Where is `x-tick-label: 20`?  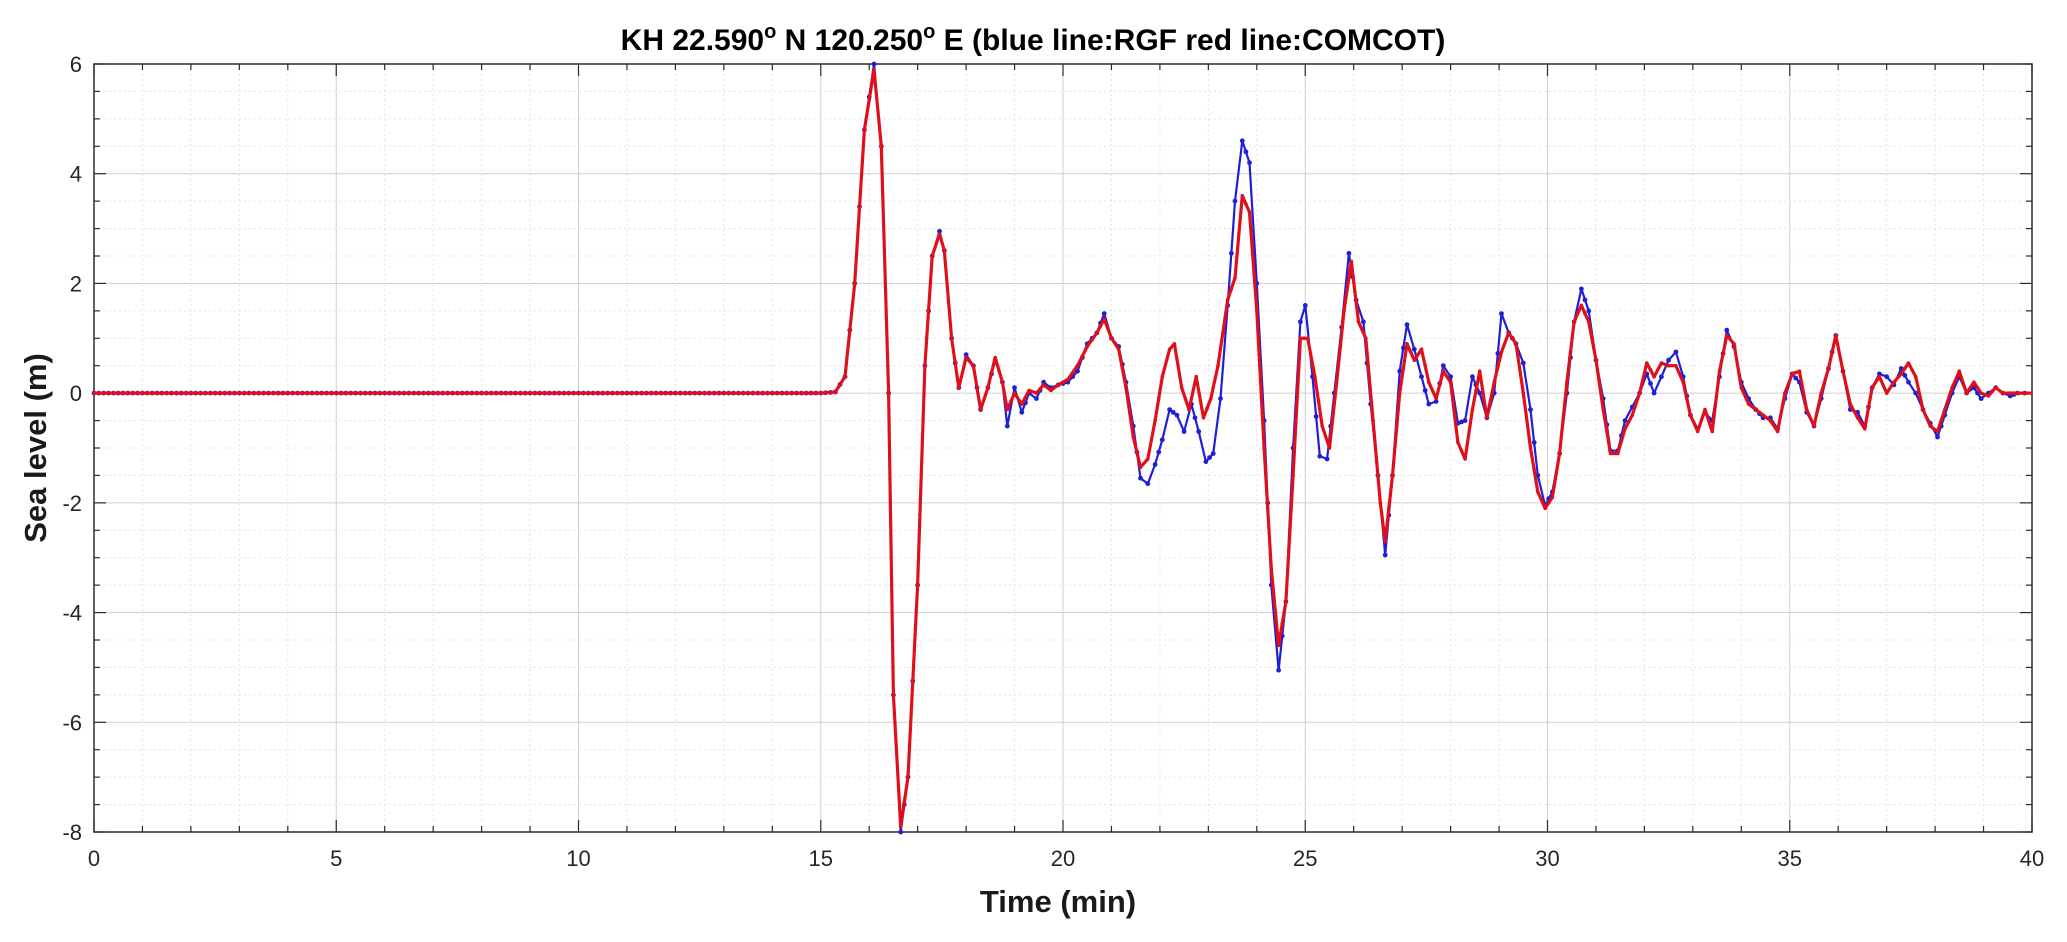 x-tick-label: 20 is located at coordinates (1063, 858).